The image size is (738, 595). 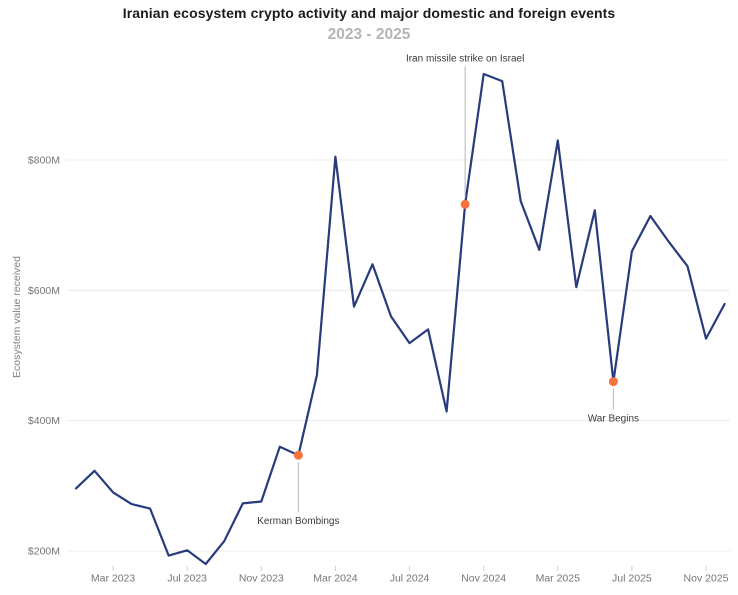 What do you see at coordinates (298, 521) in the screenshot?
I see `annotation-label: Kerman Bombings` at bounding box center [298, 521].